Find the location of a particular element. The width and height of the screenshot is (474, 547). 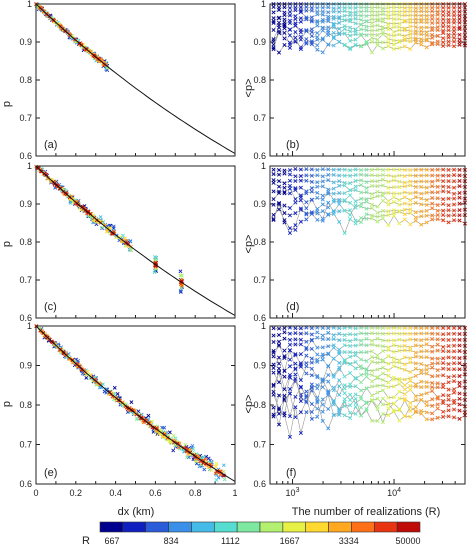

x-tick-label: 0 is located at coordinates (35, 493).